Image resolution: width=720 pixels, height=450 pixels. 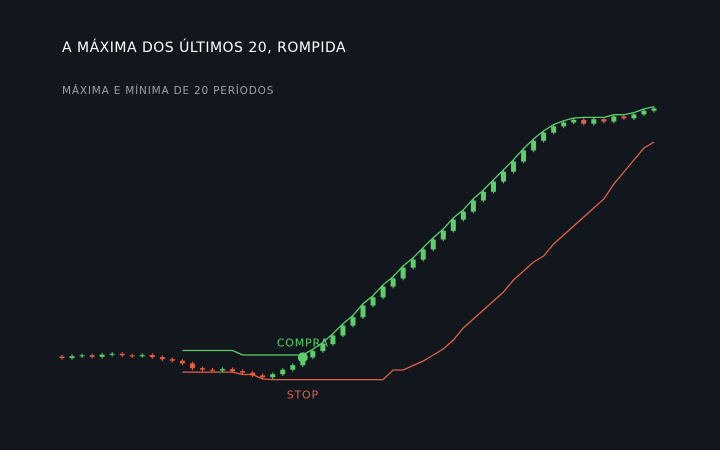 What do you see at coordinates (204, 47) in the screenshot?
I see `chart-title: A MÁXIMA DOS ÚLTIMOS 20, ROMPIDA` at bounding box center [204, 47].